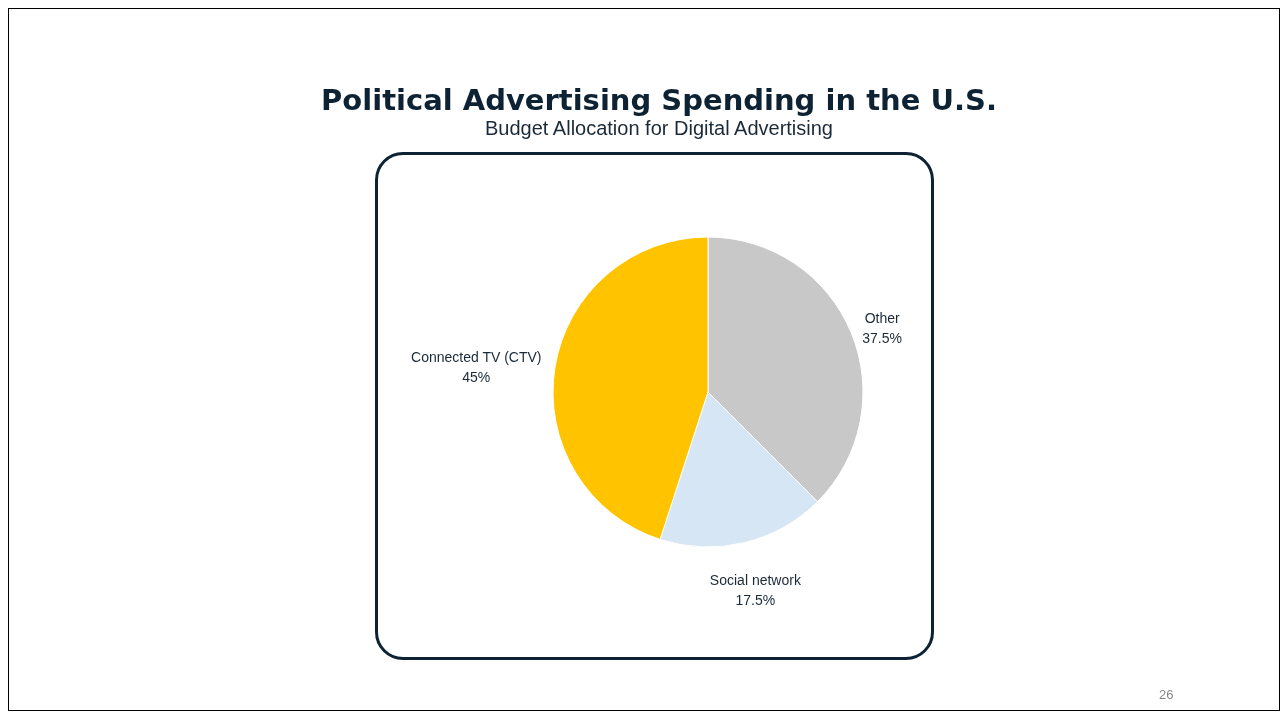 The image size is (1288, 719). What do you see at coordinates (476, 376) in the screenshot?
I see `data-label: 45%` at bounding box center [476, 376].